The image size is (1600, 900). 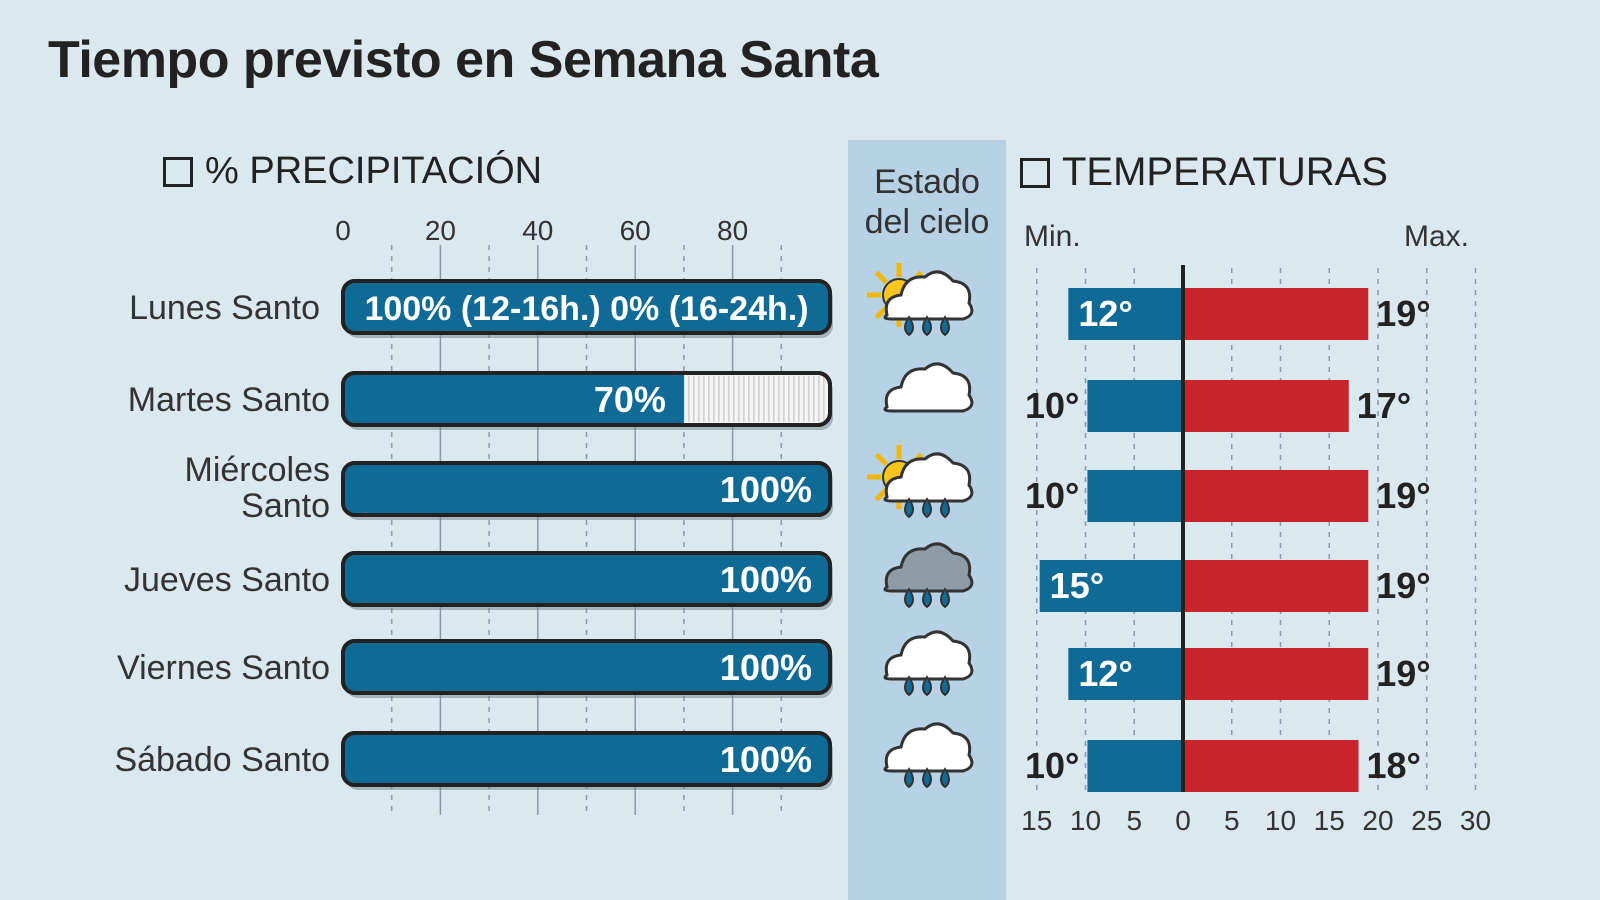 I want to click on max-label: Max., so click(x=1437, y=236).